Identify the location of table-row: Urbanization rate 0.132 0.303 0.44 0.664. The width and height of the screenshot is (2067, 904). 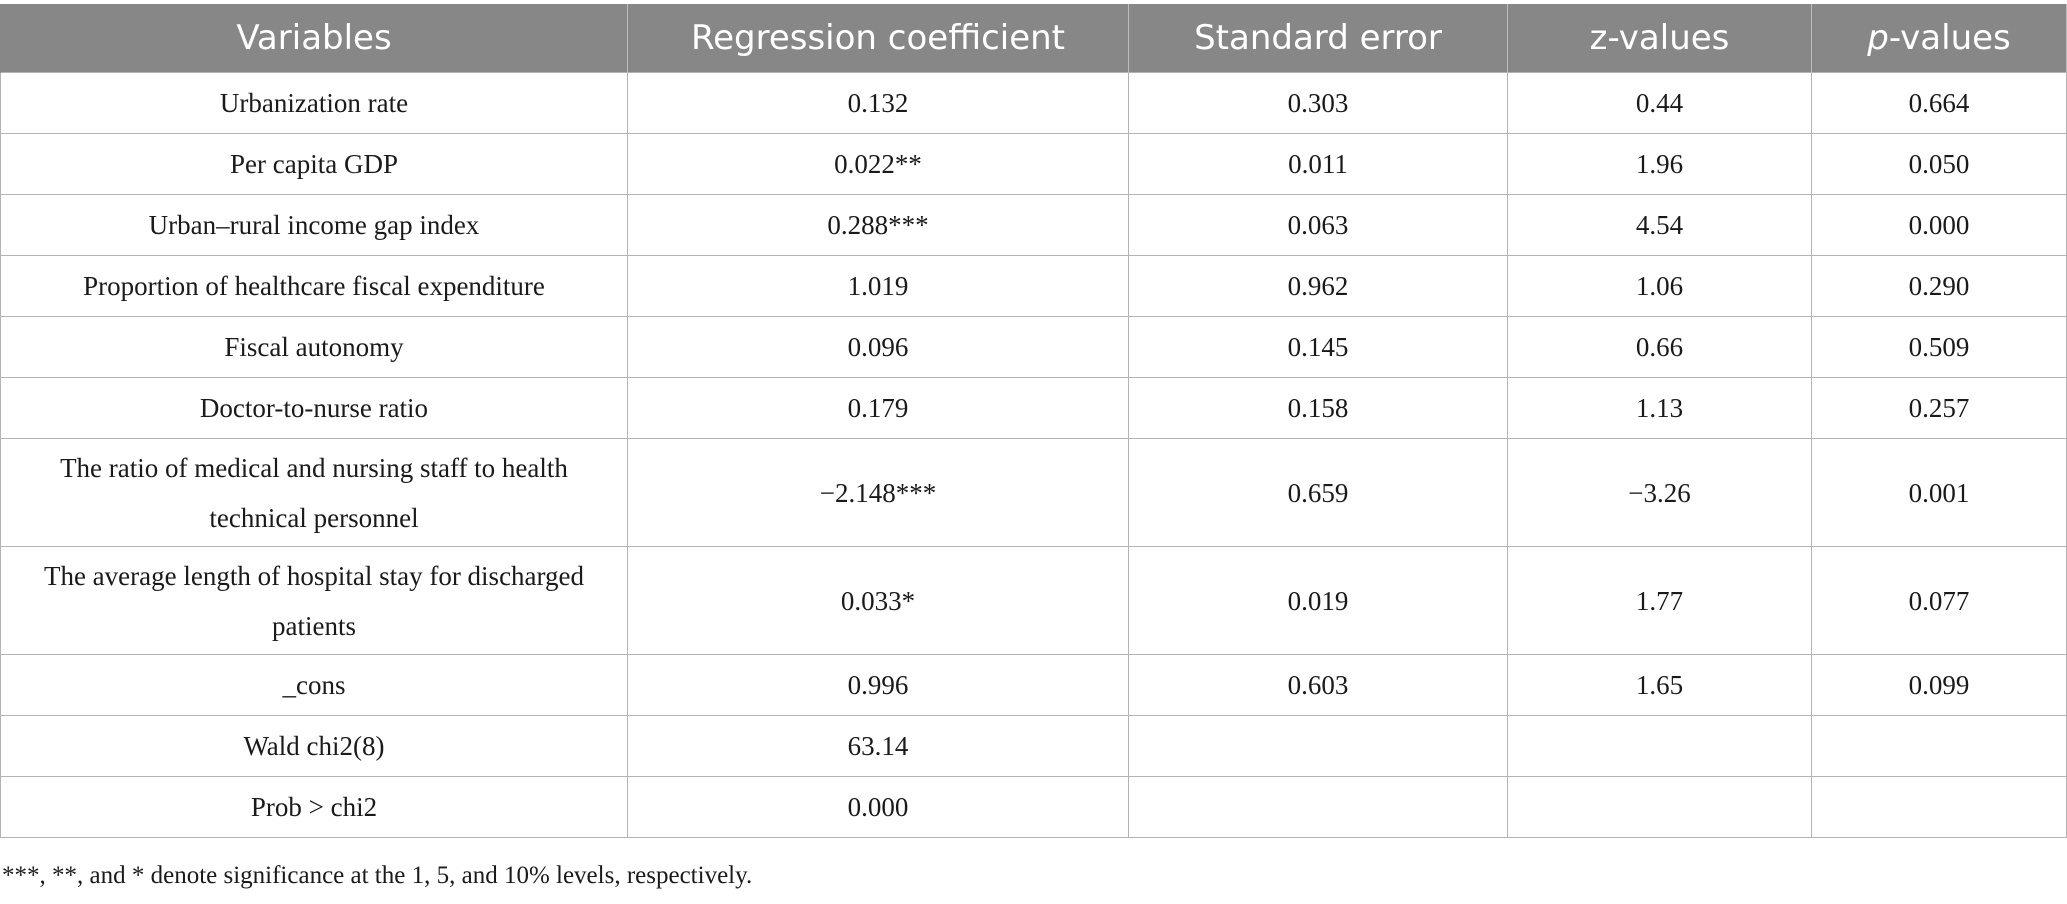
(1033, 103).